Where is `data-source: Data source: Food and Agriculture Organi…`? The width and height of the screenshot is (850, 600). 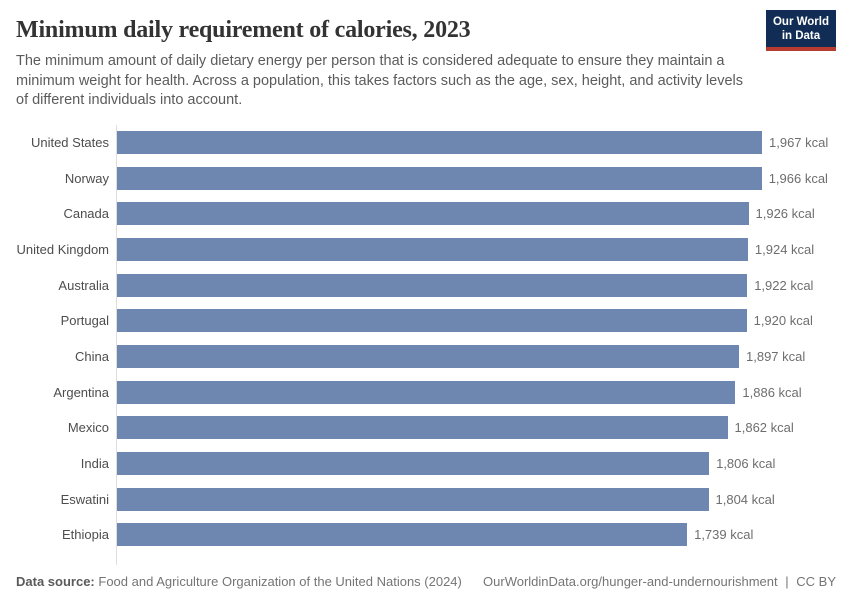
data-source: Data source: Food and Agriculture Organi… is located at coordinates (239, 581).